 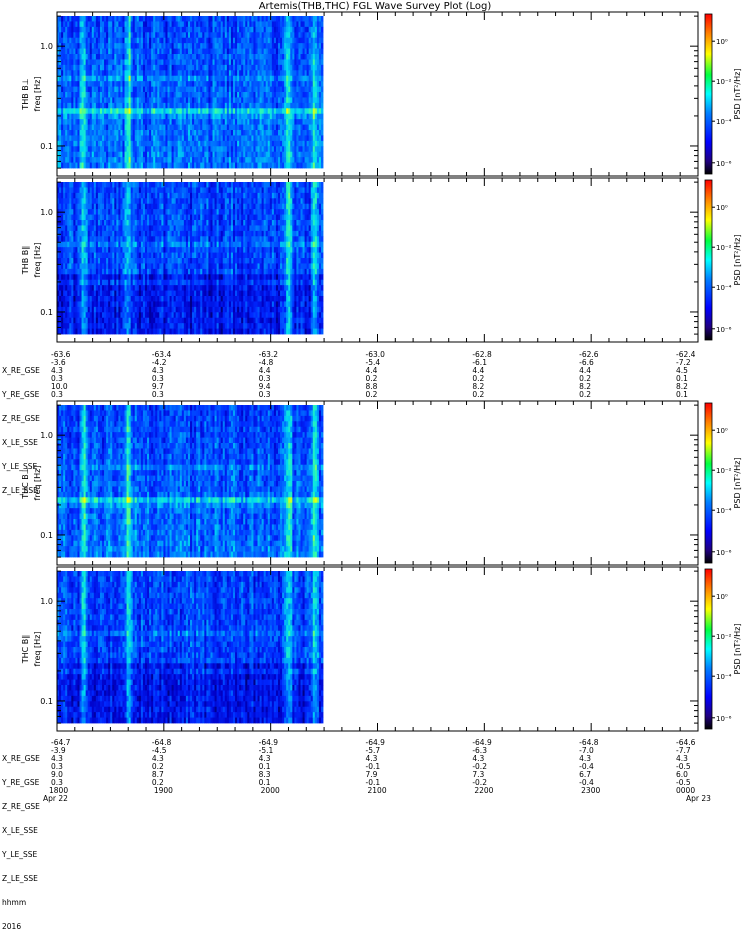 What do you see at coordinates (724, 122) in the screenshot?
I see `colorbar-tick-label: 10⁻⁴` at bounding box center [724, 122].